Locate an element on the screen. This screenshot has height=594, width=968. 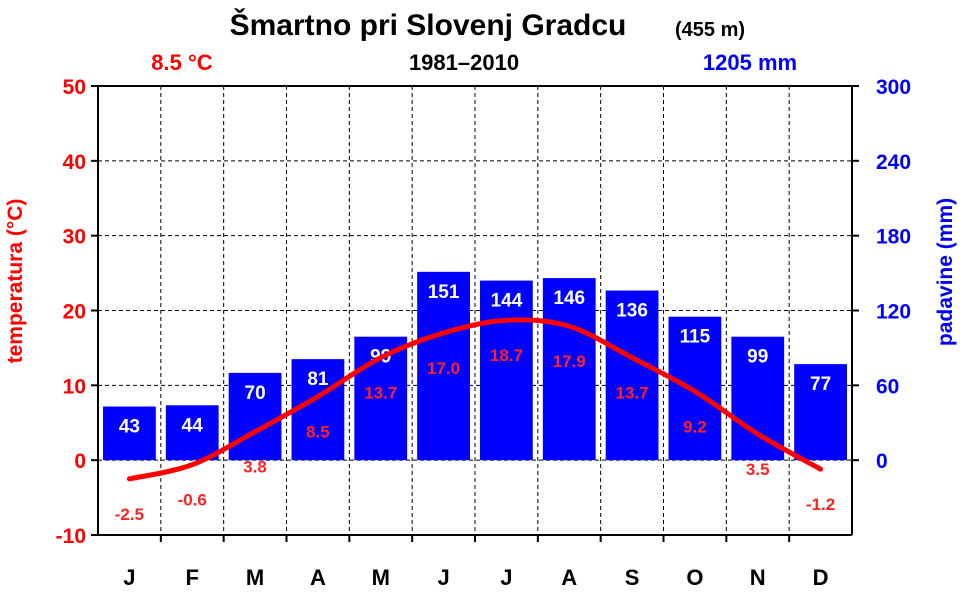
right-axis: 300 240 180 120 60 0 is located at coordinates (881, 274).